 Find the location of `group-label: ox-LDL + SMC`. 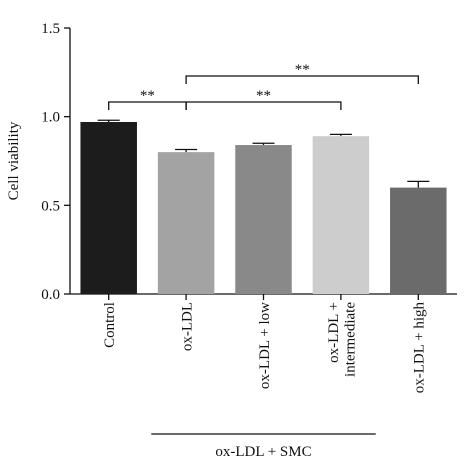

group-label: ox-LDL + SMC is located at coordinates (263, 452).